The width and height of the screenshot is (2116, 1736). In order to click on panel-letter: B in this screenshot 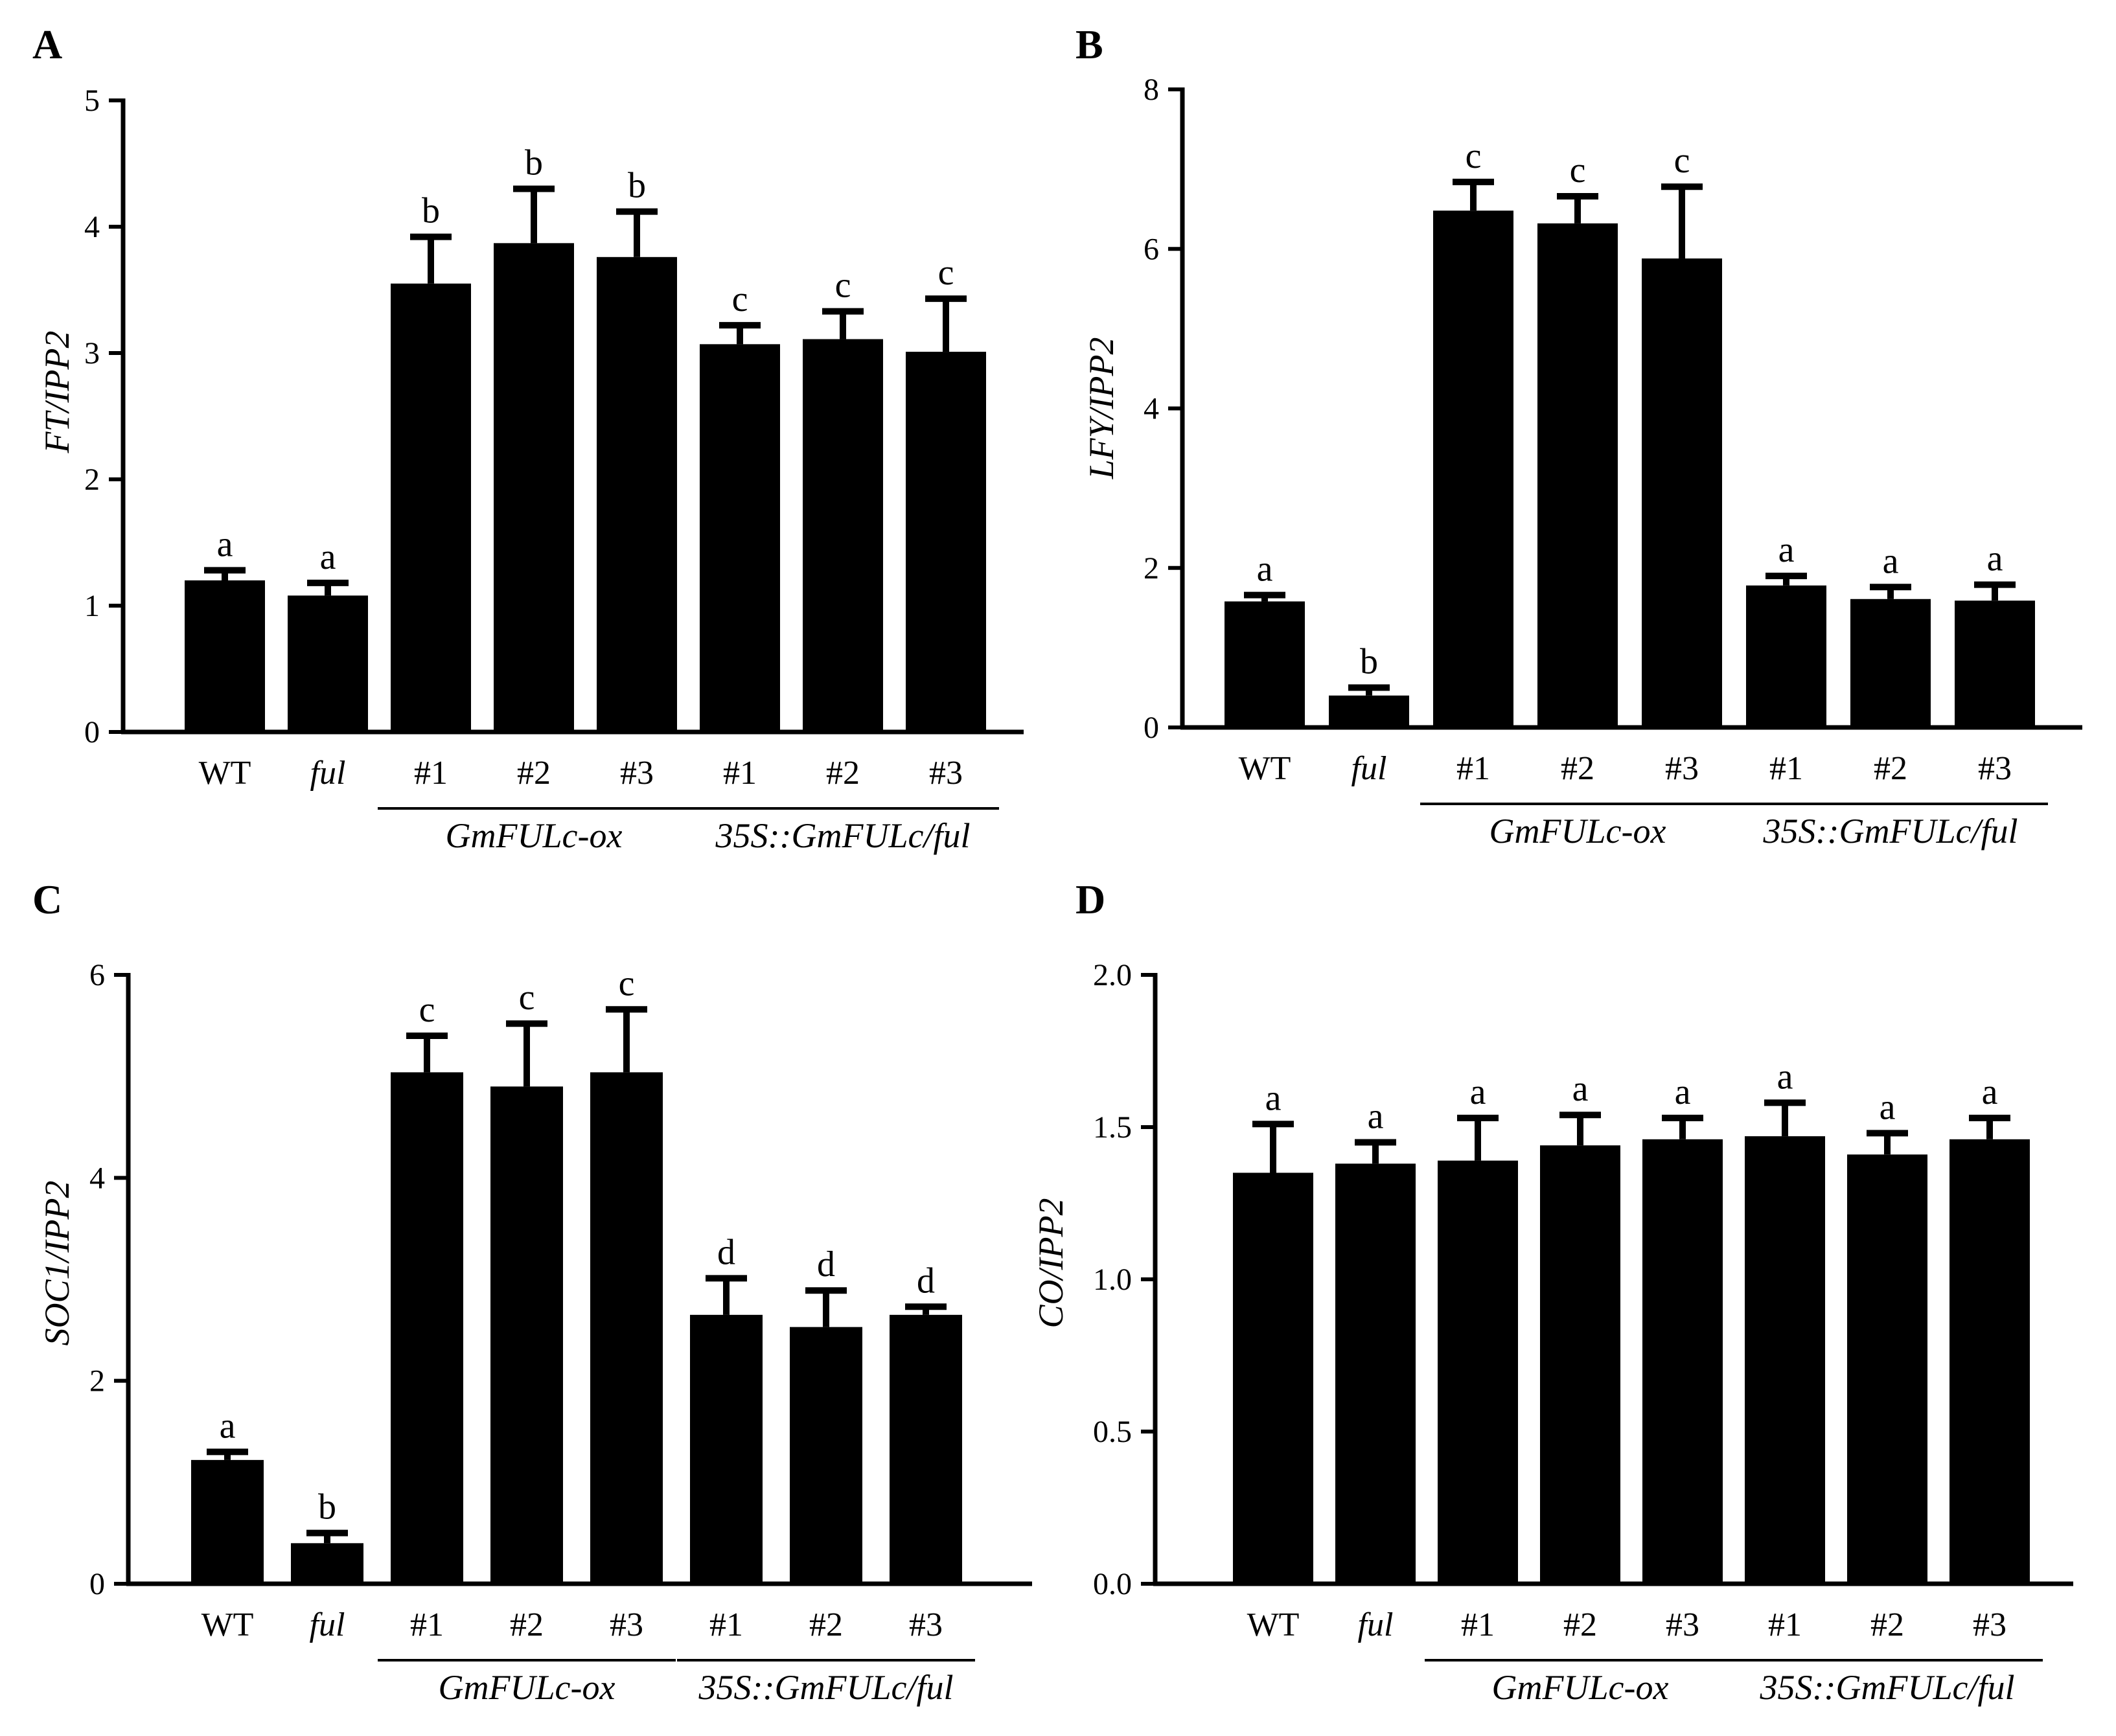, I will do `click(1089, 44)`.